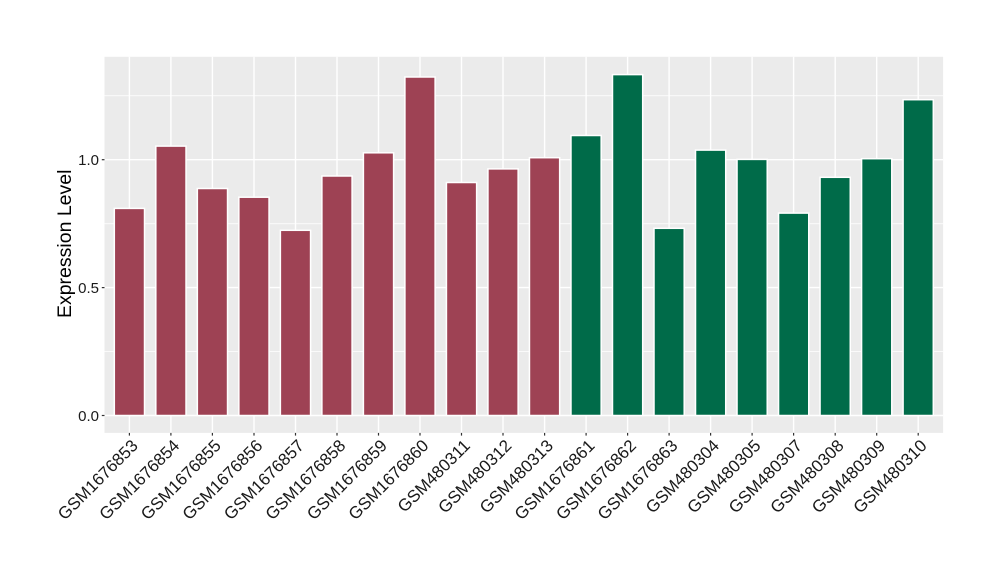 The width and height of the screenshot is (1000, 585). I want to click on svg-text: 1.0, so click(88, 160).